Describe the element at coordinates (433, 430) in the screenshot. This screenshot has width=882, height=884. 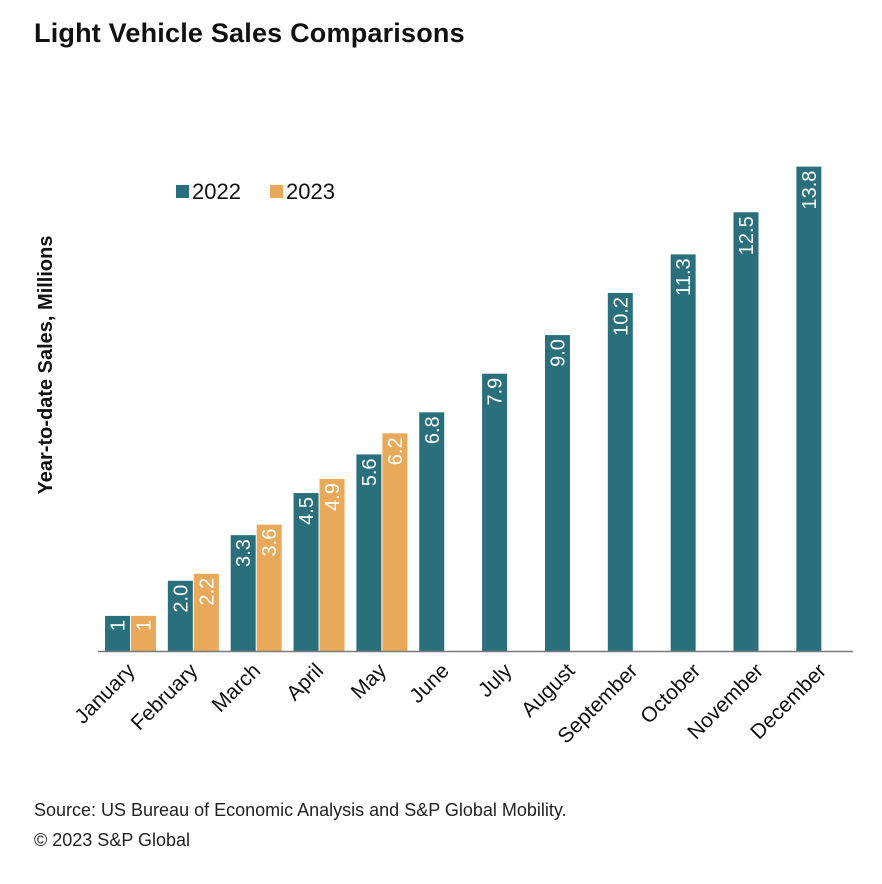
I see `bar-label-2022-june: 6.8` at that location.